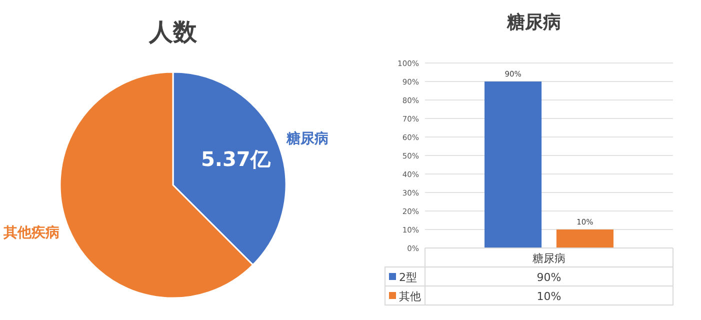 The height and width of the screenshot is (320, 701). What do you see at coordinates (549, 277) in the screenshot?
I see `text: 90%` at bounding box center [549, 277].